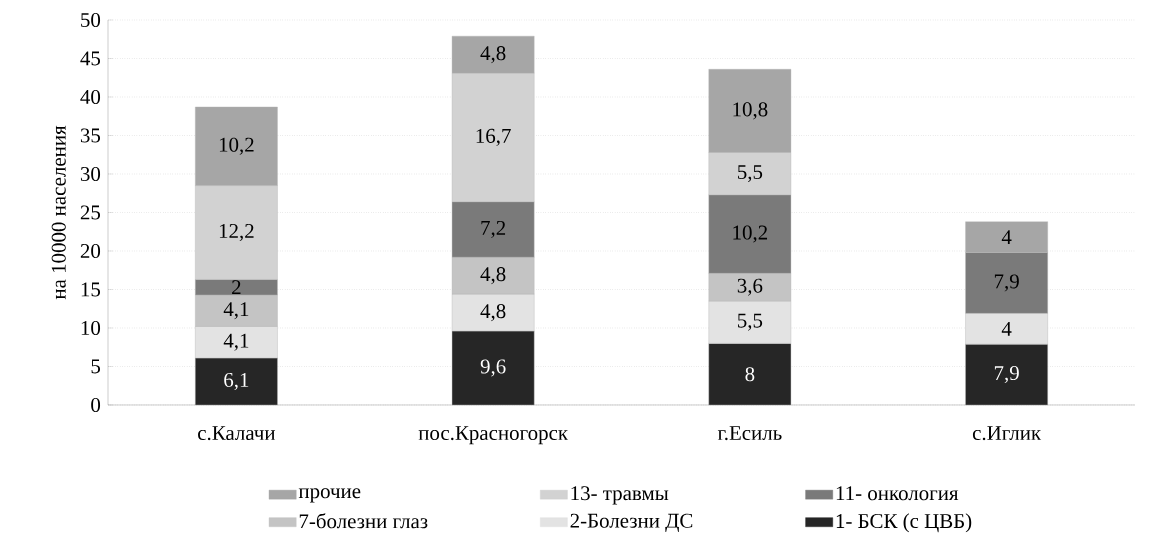 This screenshot has width=1152, height=550. I want to click on data-label: 12,2, so click(236, 232).